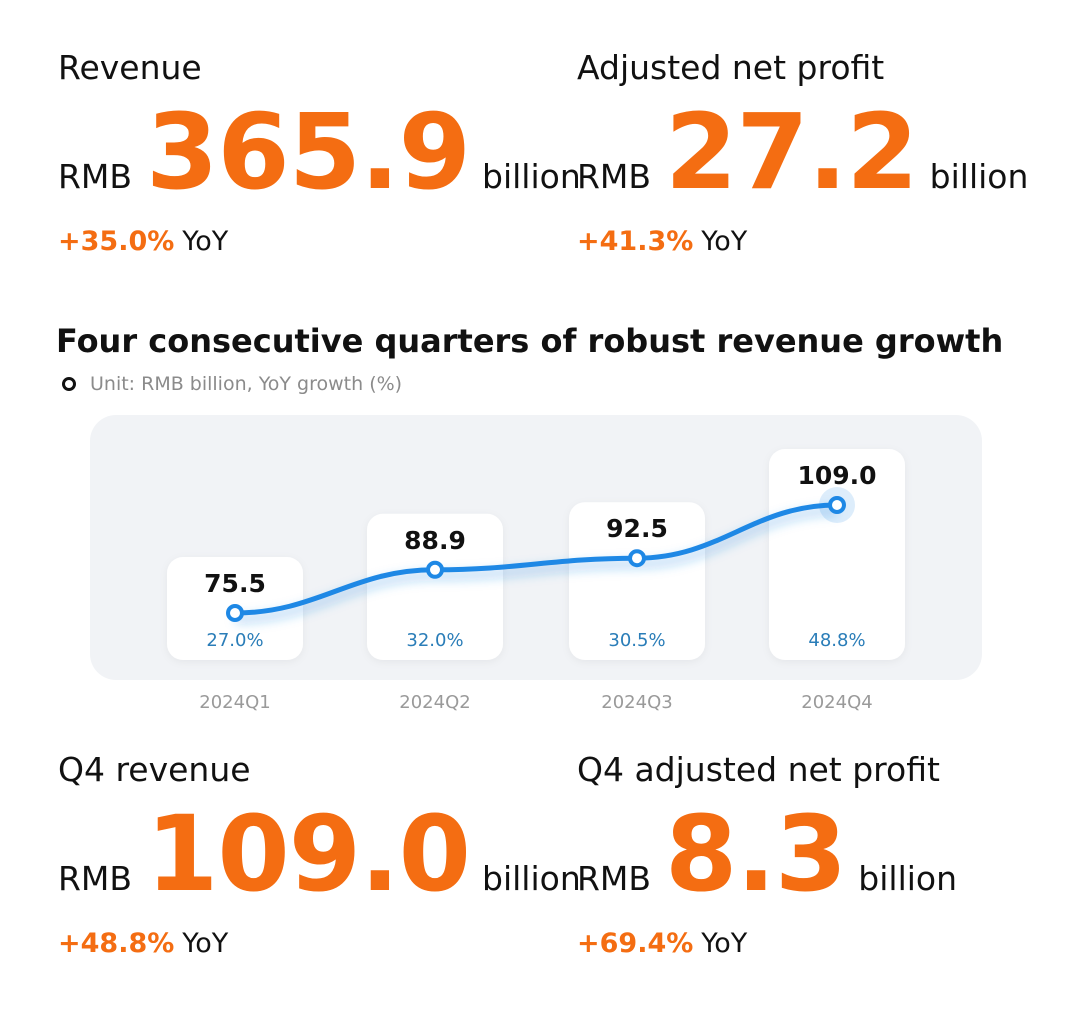  What do you see at coordinates (116, 943) in the screenshot?
I see `q4-revenue-yoy-pct: +48.8%` at bounding box center [116, 943].